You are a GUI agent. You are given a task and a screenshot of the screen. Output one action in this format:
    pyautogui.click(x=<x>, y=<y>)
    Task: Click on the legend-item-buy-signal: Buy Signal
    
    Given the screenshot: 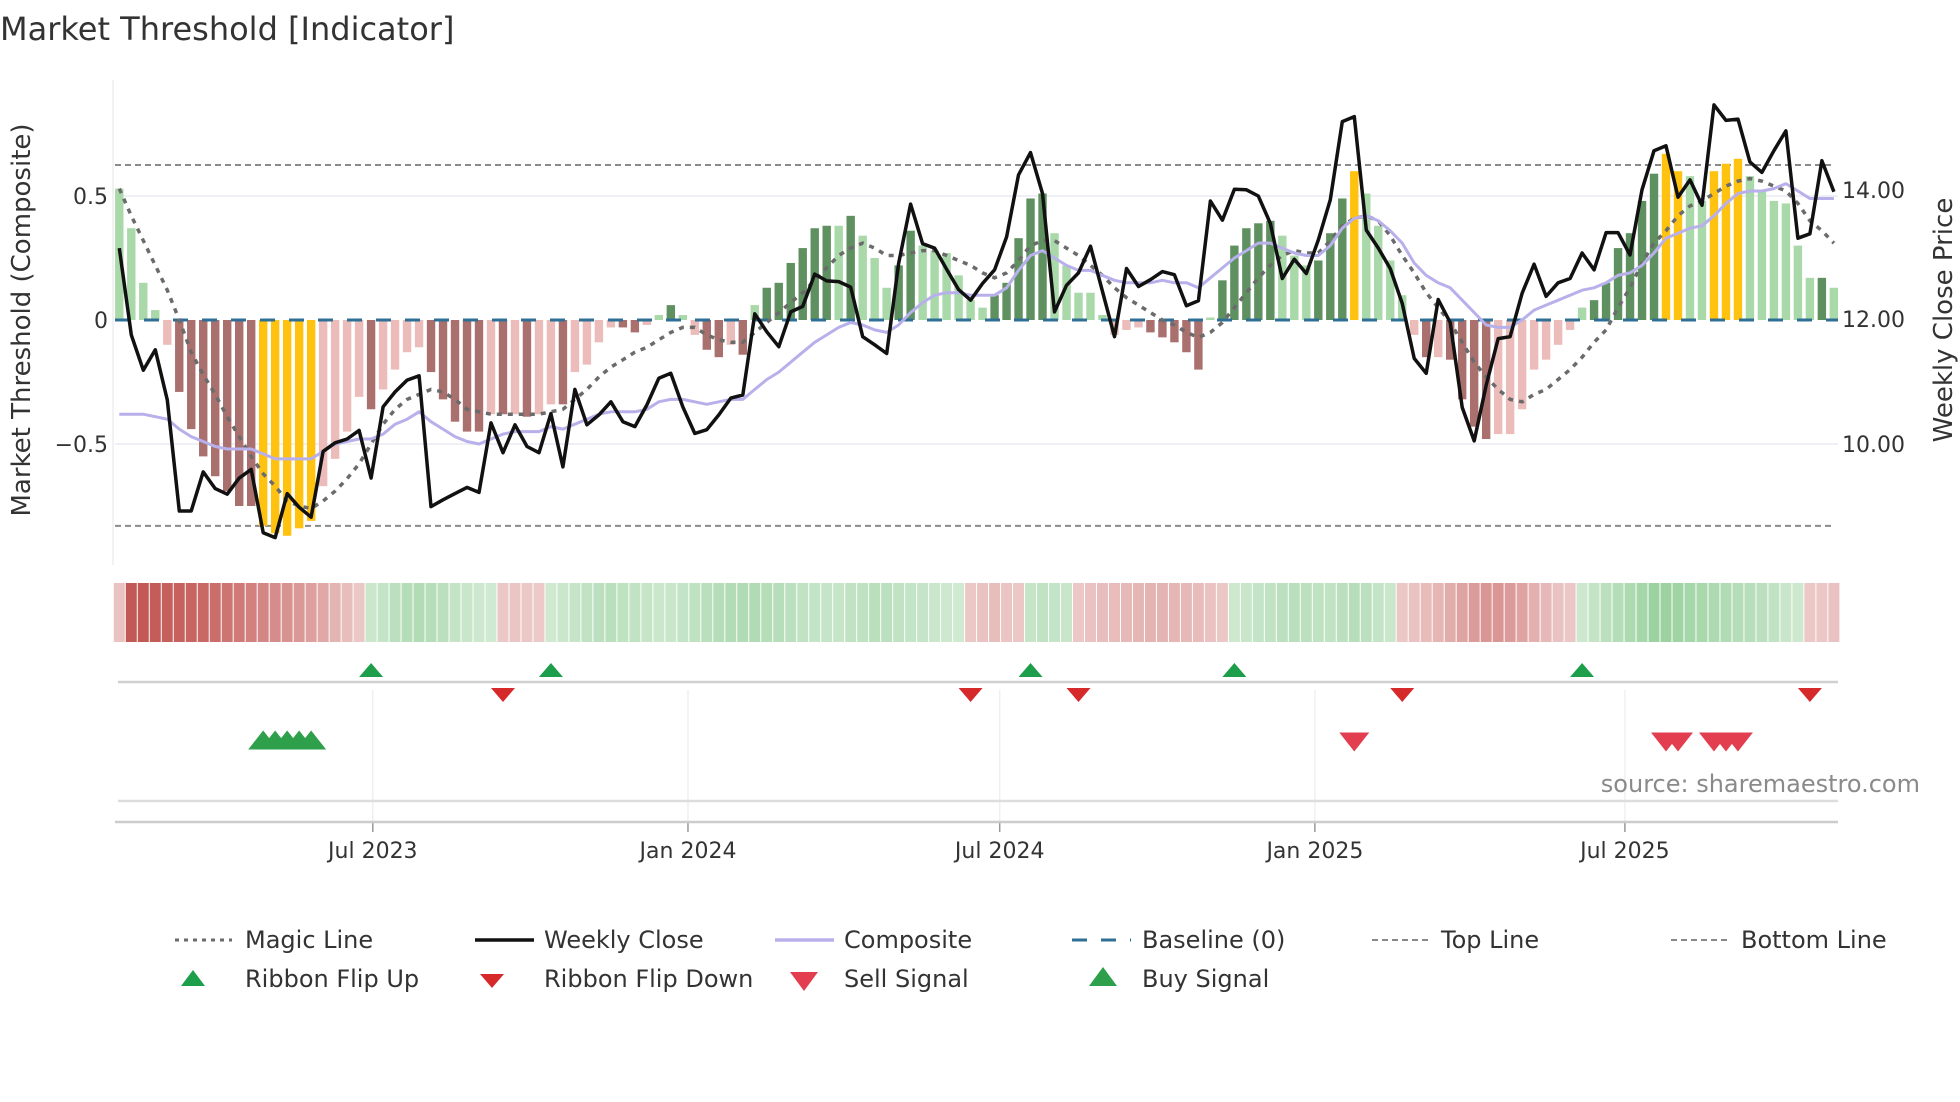 What is the action you would take?
    pyautogui.click(x=1179, y=979)
    